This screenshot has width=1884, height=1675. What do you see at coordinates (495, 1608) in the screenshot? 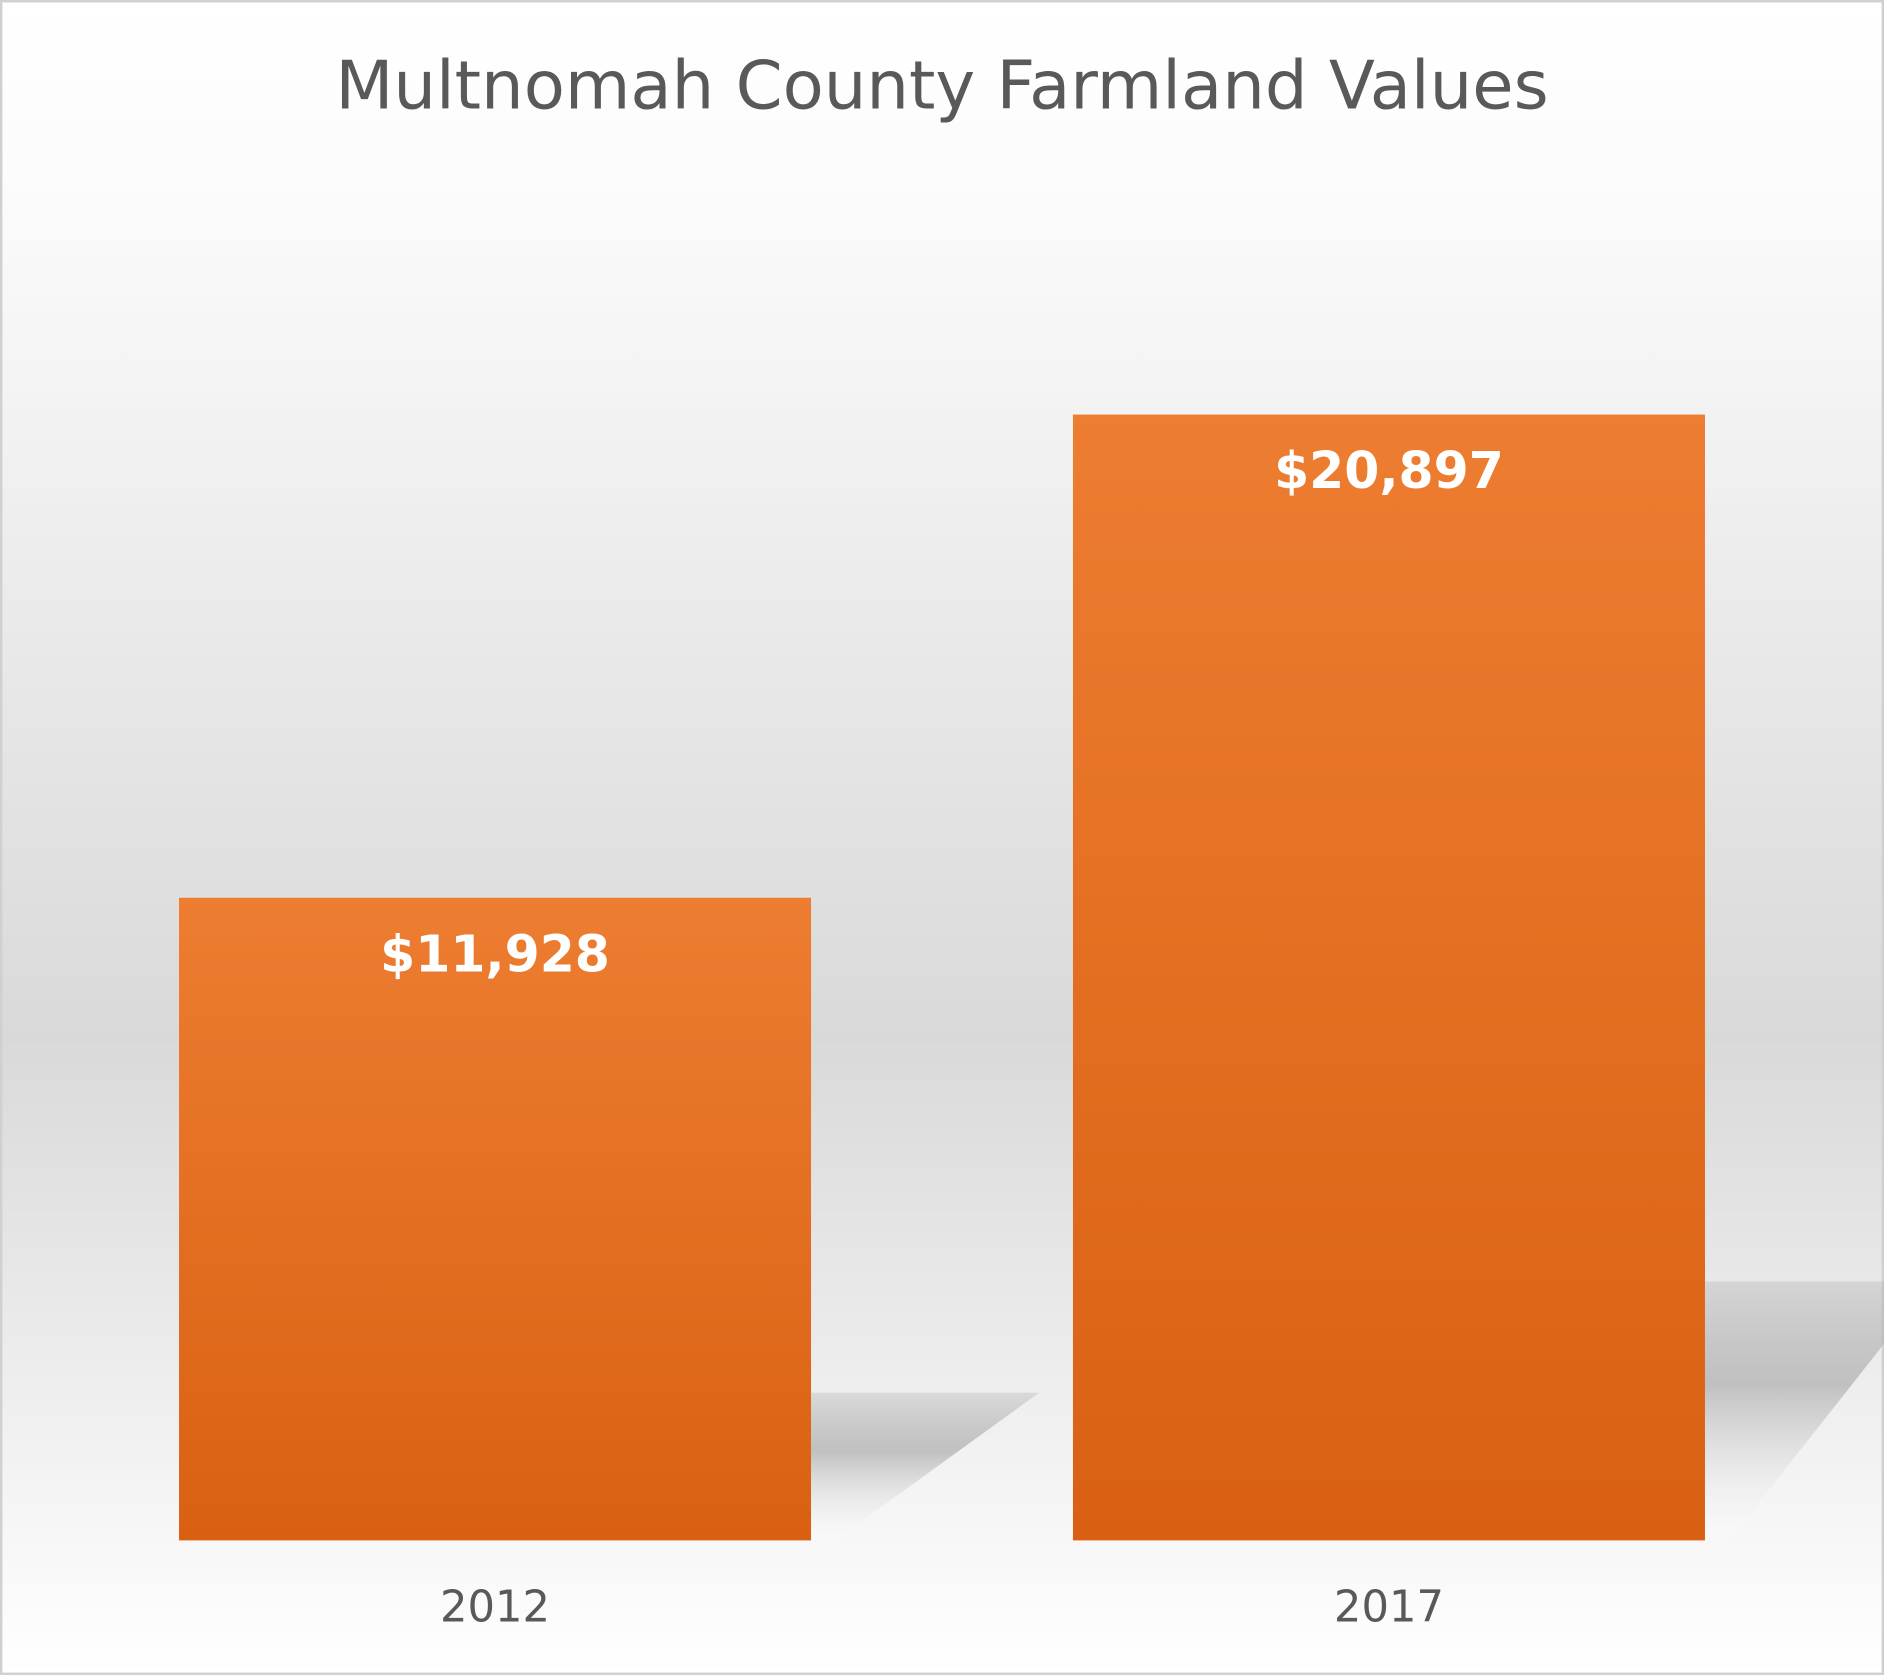
I see `x-tick-label: 2012` at bounding box center [495, 1608].